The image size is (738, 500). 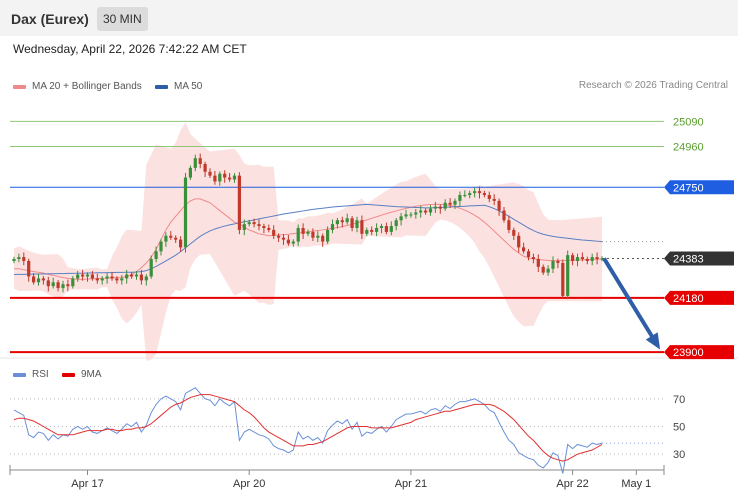 What do you see at coordinates (19, 86) in the screenshot?
I see `ma20-swatch` at bounding box center [19, 86].